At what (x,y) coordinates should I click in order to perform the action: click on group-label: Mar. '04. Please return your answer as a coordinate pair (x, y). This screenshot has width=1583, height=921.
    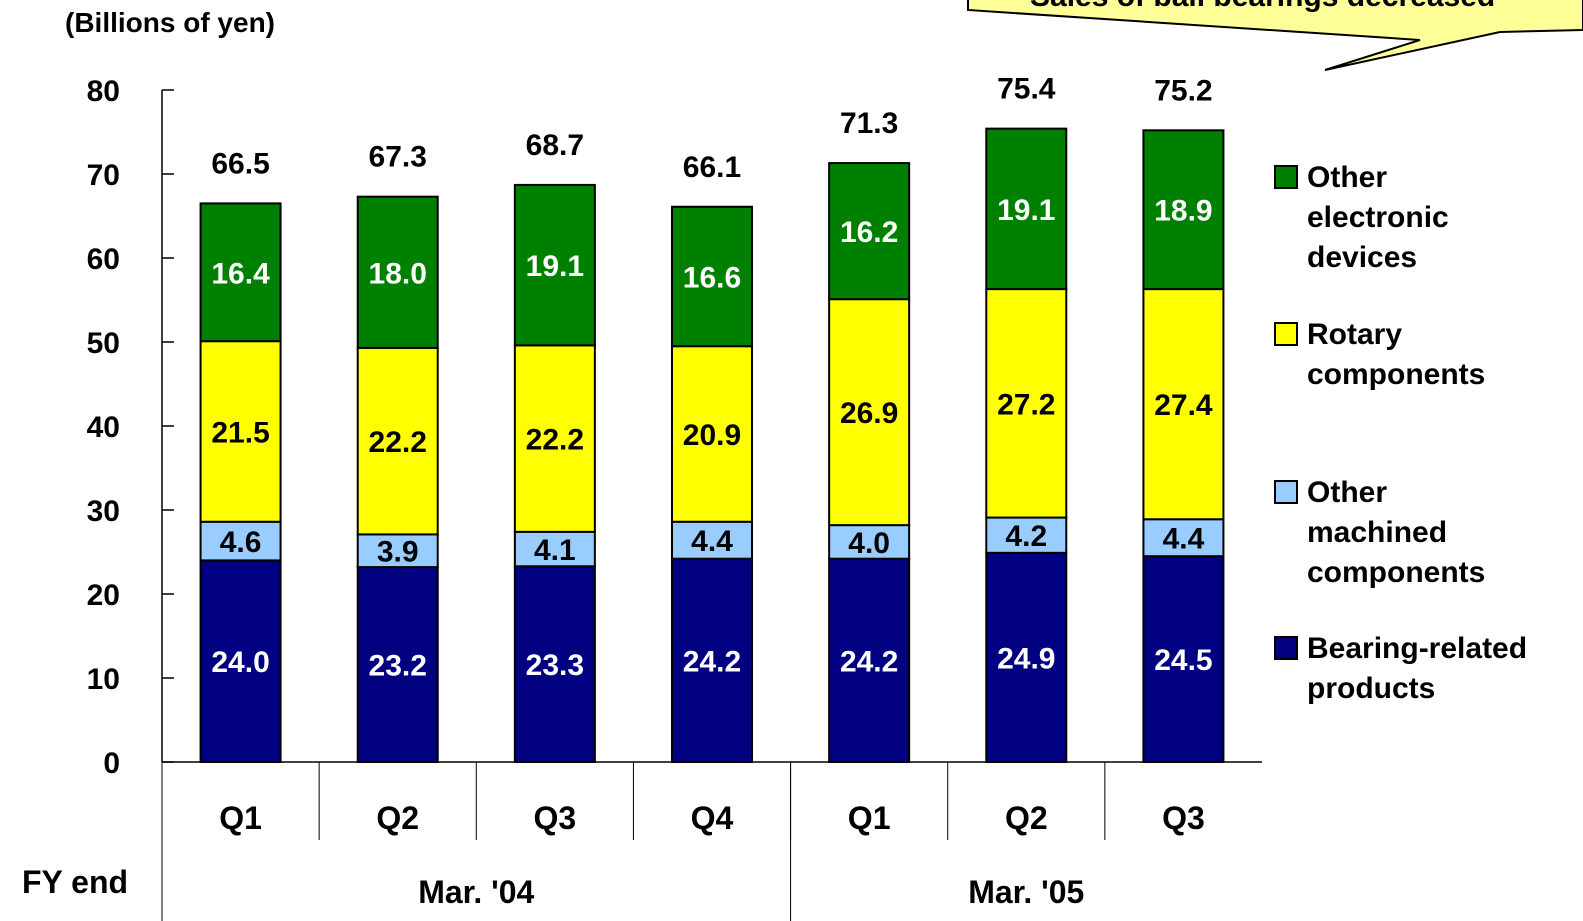
    Looking at the image, I should click on (476, 892).